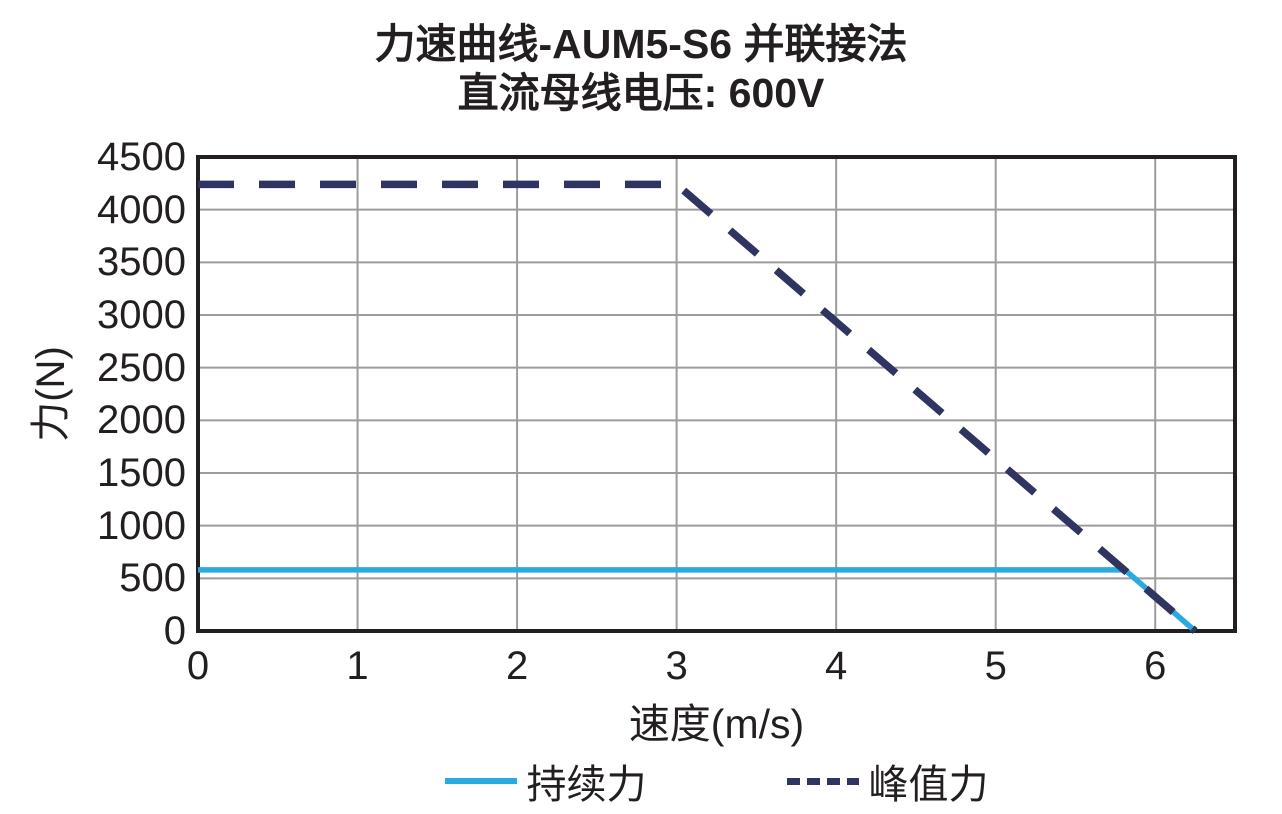 The height and width of the screenshot is (814, 1282). I want to click on y-tick-label: 1000, so click(141, 525).